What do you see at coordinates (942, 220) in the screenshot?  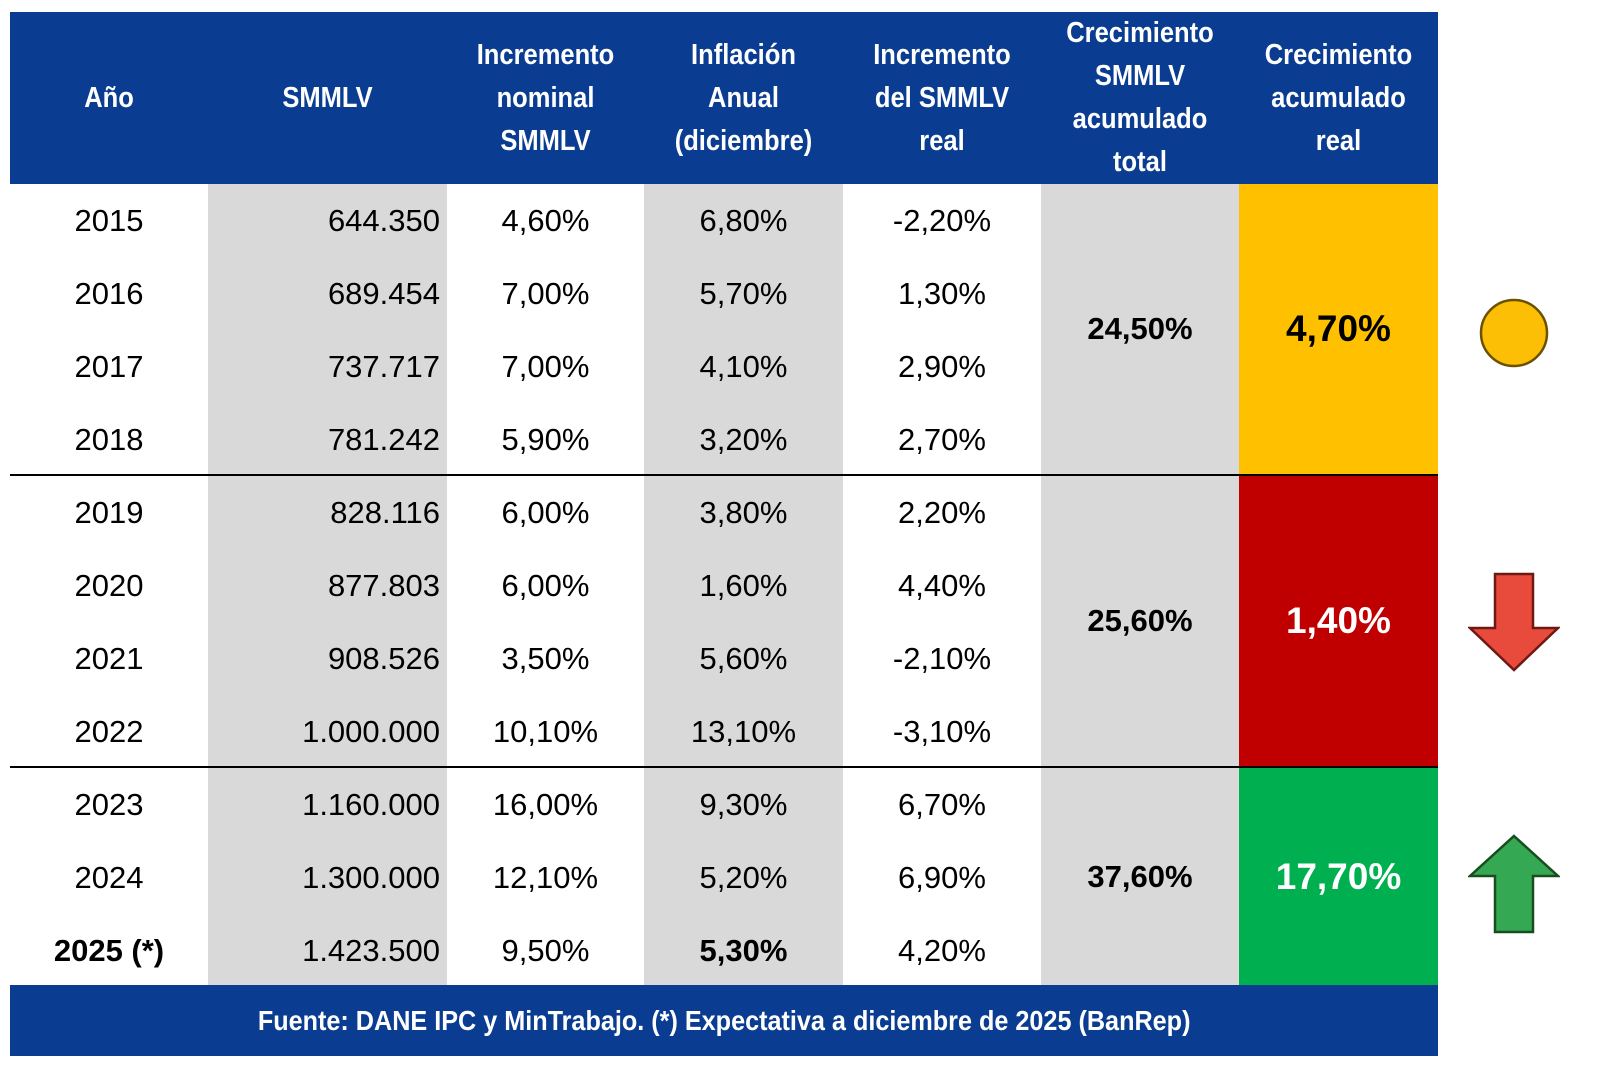 I see `real-increase-cell: -2,20%` at bounding box center [942, 220].